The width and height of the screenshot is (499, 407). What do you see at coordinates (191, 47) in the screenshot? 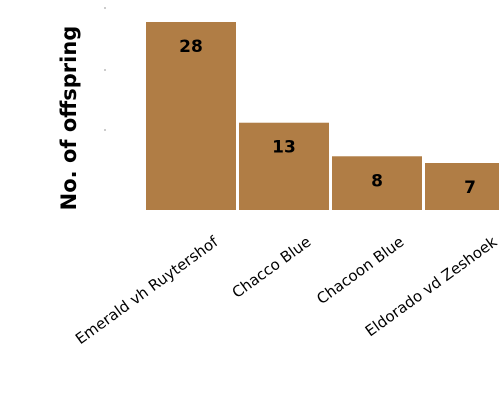
I see `bar-value-label: 28` at bounding box center [191, 47].